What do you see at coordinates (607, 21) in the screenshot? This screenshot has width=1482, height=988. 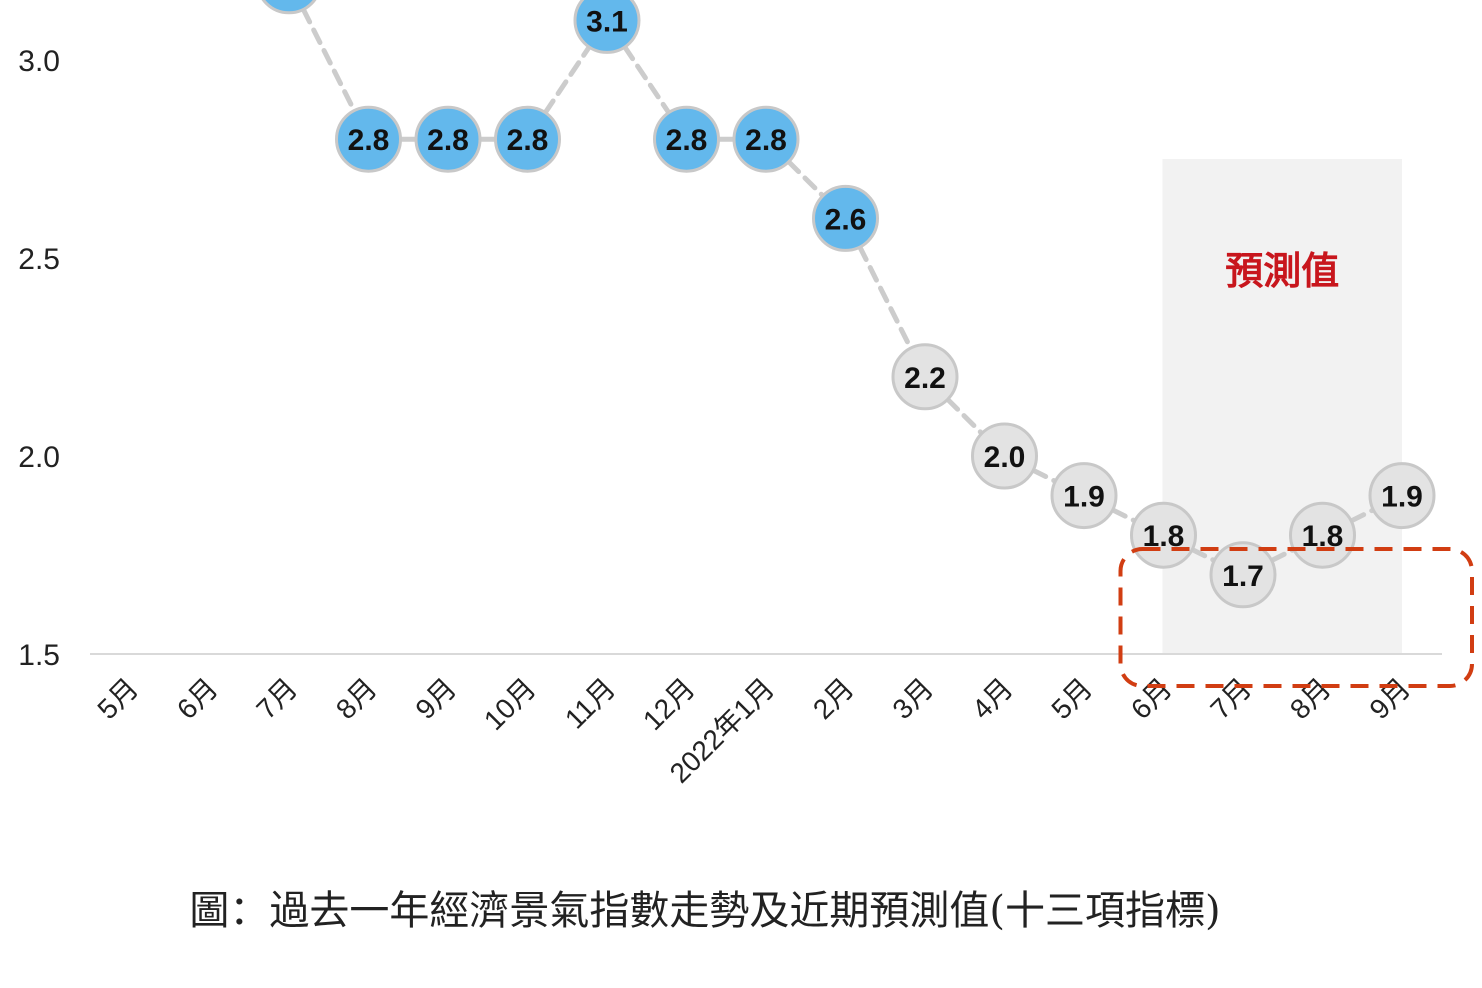 I see `data-label: 3.1` at bounding box center [607, 21].